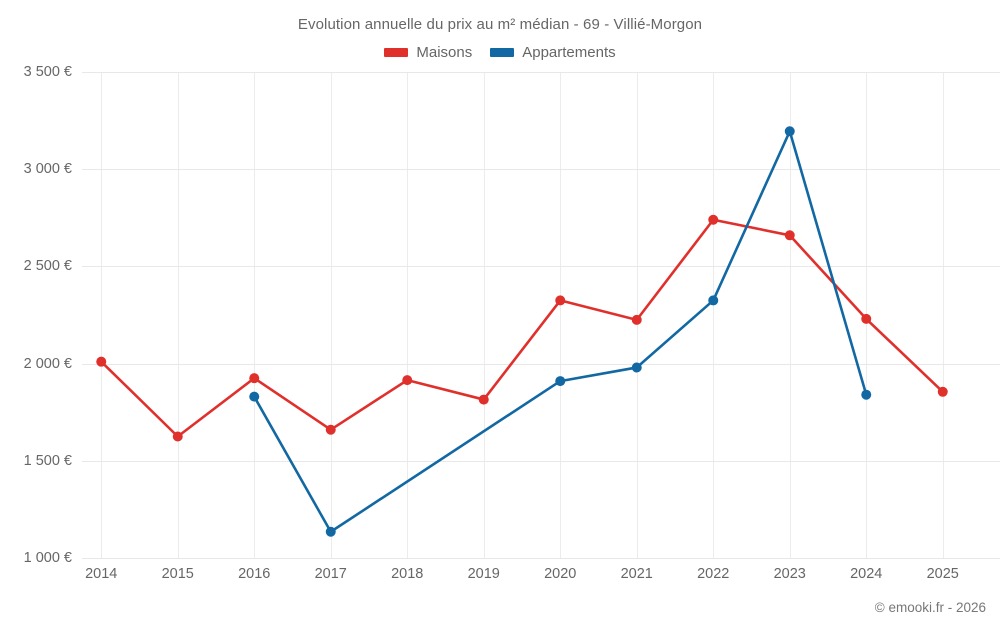 The image size is (1000, 625). Describe the element at coordinates (254, 574) in the screenshot. I see `x-axis-tick-label: 2016` at that location.